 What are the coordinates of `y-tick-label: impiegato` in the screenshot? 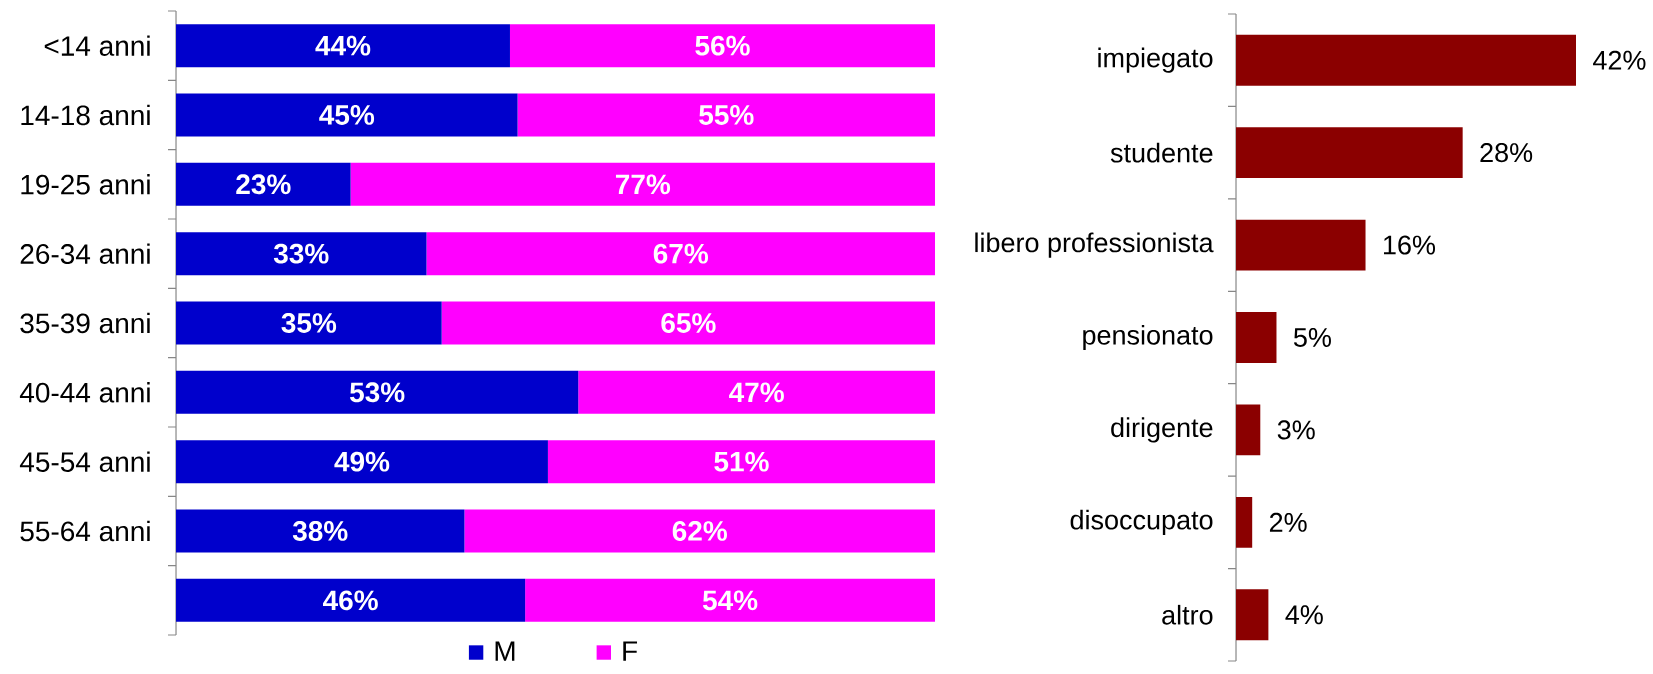 It's located at (1155, 60).